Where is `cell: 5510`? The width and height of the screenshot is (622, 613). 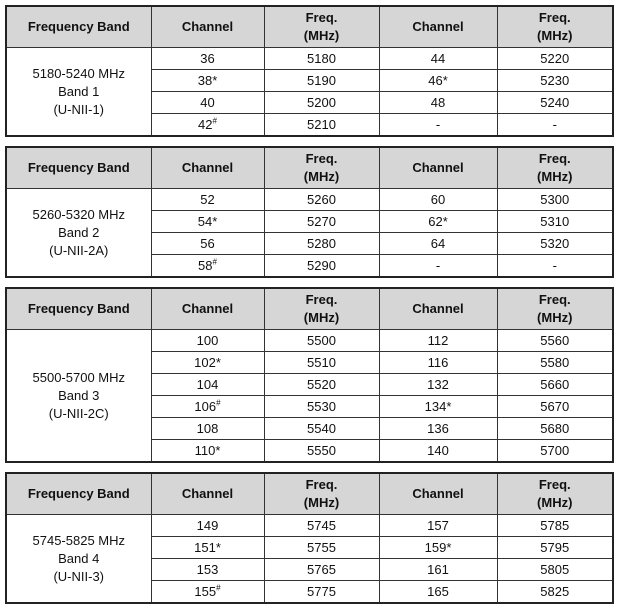 cell: 5510 is located at coordinates (321, 362).